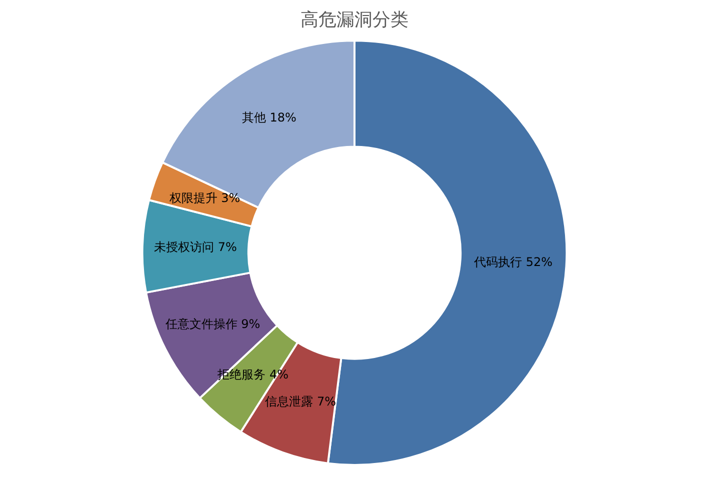  I want to click on slice-label: 任意文件操作 9%, so click(212, 324).